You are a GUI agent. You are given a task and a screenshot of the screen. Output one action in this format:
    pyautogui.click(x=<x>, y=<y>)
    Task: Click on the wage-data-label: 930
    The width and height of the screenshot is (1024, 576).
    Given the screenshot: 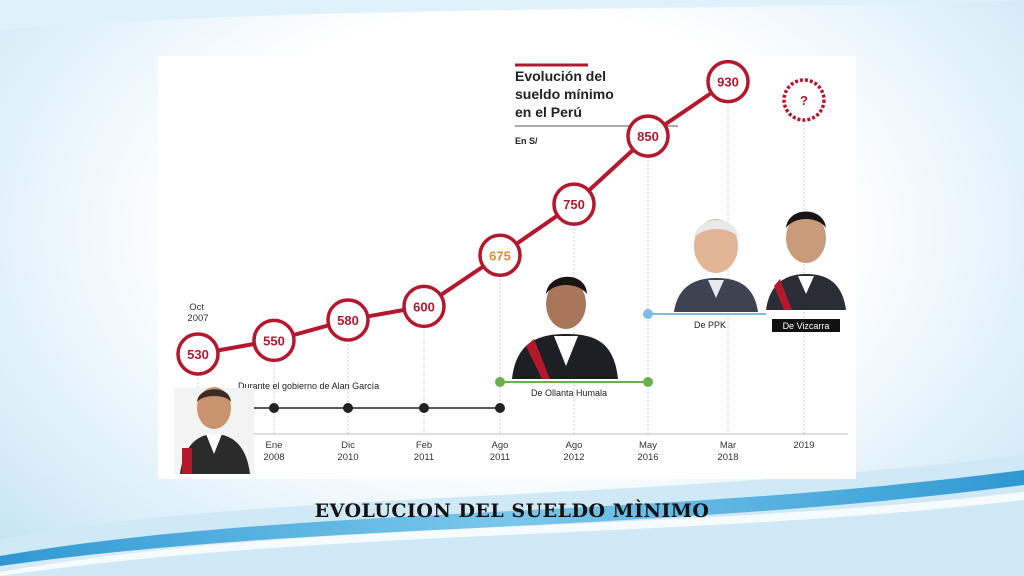 What is the action you would take?
    pyautogui.click(x=728, y=82)
    